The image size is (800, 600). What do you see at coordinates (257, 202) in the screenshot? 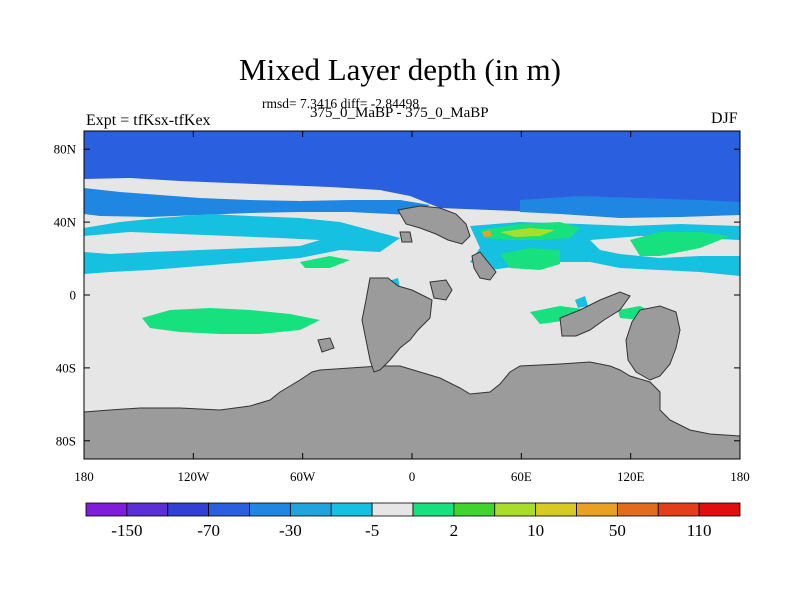
I see `field-contour-north-band` at bounding box center [257, 202].